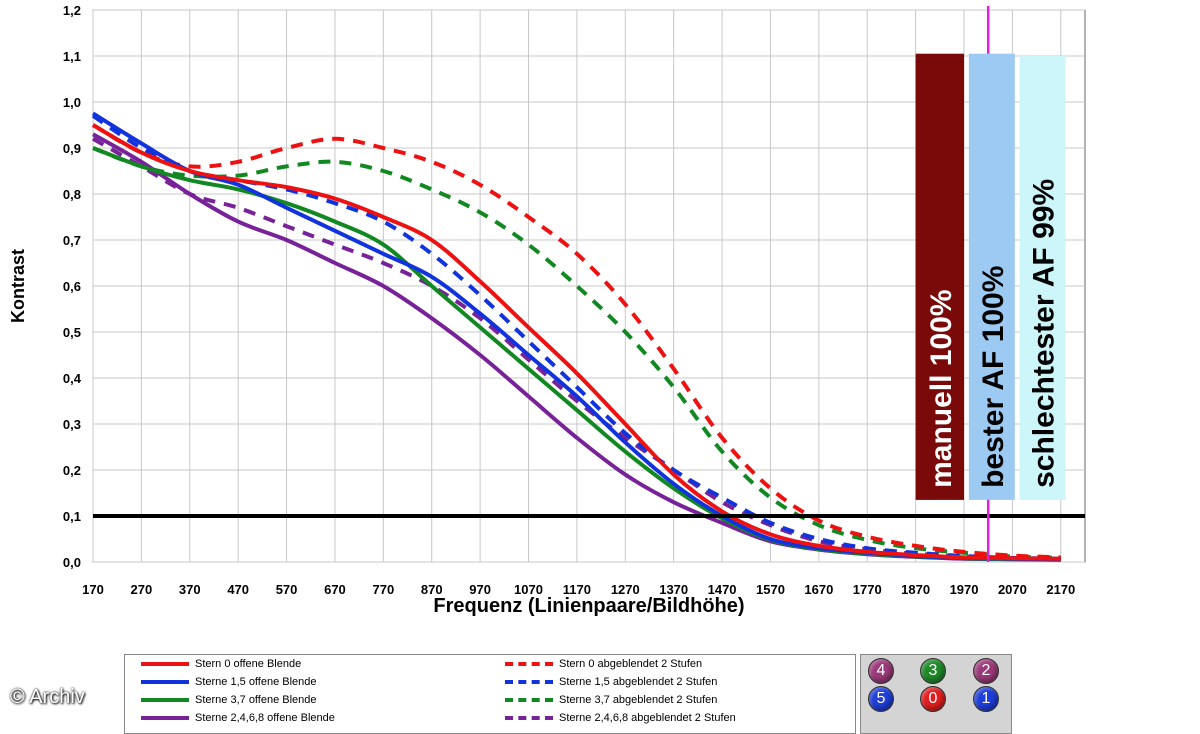  I want to click on star-marker: 1, so click(986, 699).